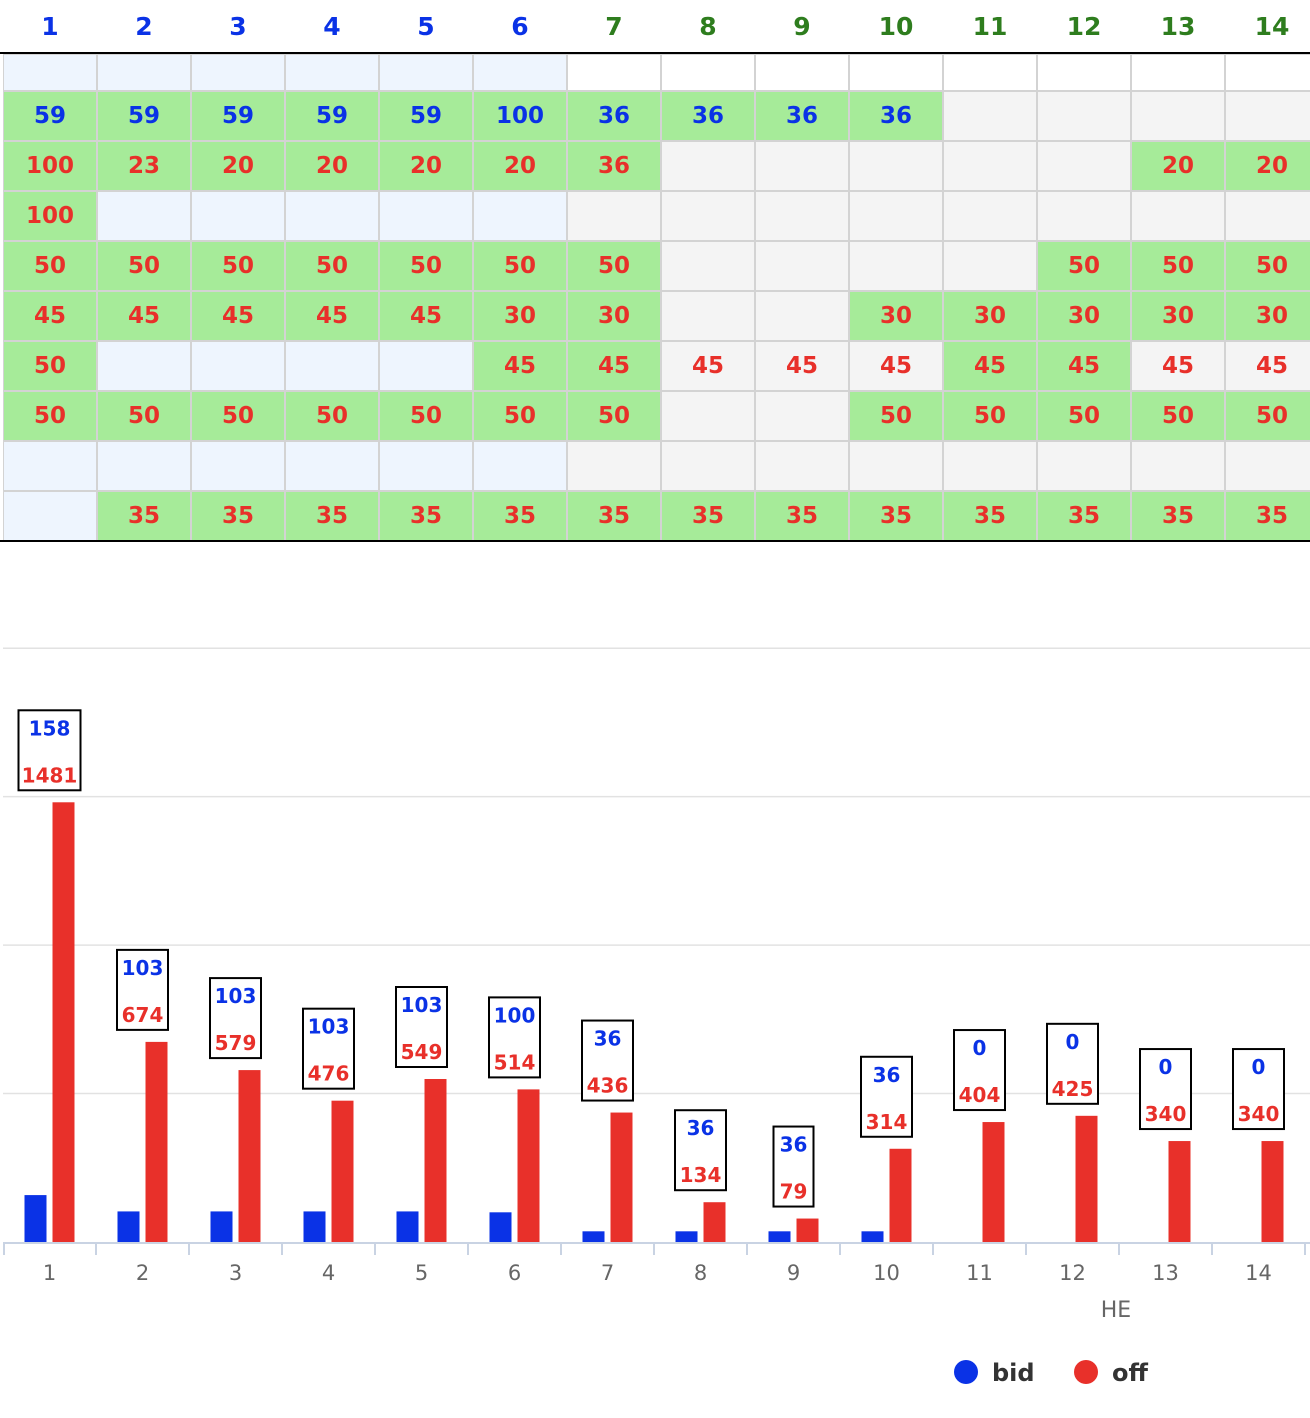  What do you see at coordinates (1166, 1114) in the screenshot?
I see `data-label-off: 340` at bounding box center [1166, 1114].